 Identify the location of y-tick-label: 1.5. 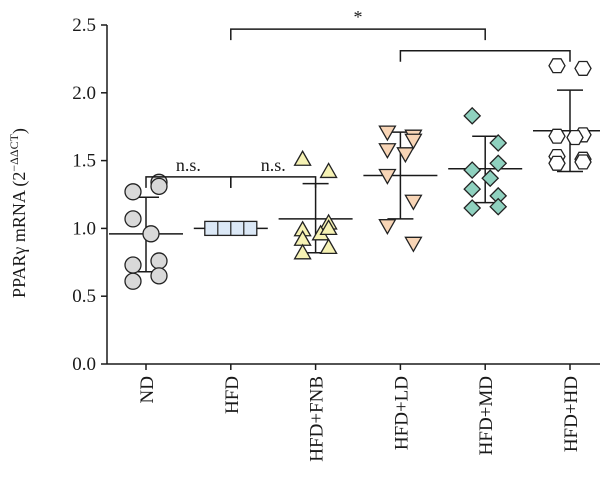
(84, 161).